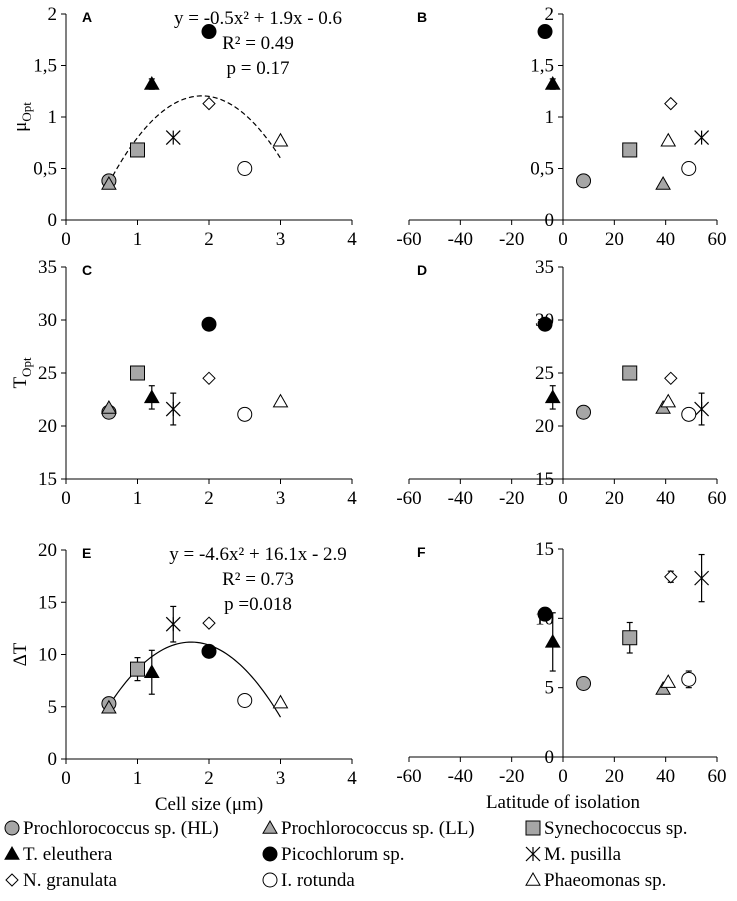 This screenshot has width=737, height=901. I want to click on legend-label: M. pusilla, so click(583, 854).